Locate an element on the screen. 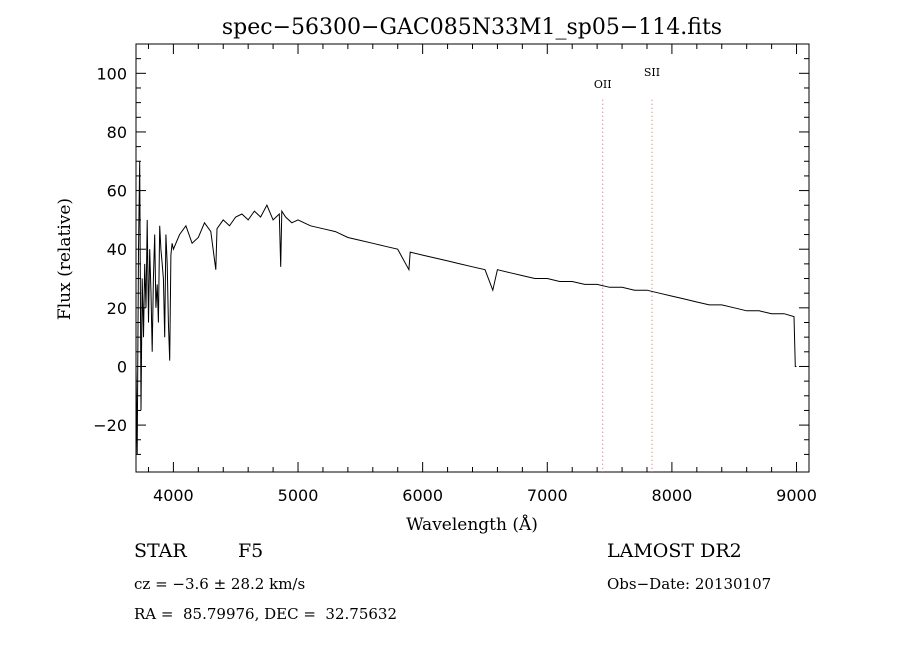 This screenshot has height=650, width=900. y-axis-label: Flux (relative) is located at coordinates (65, 259).